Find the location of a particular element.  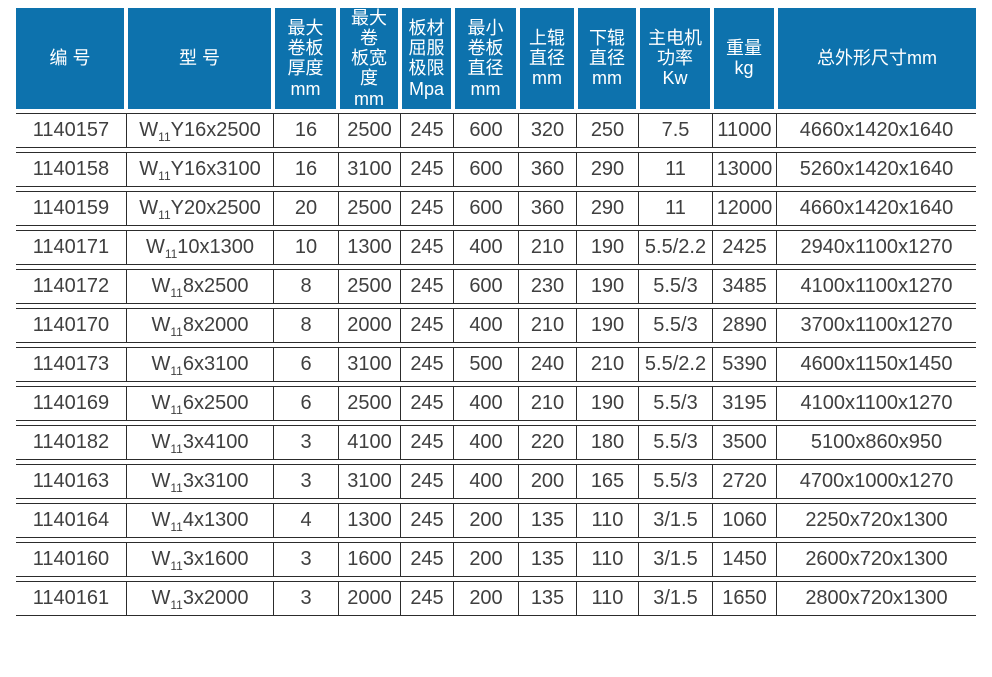

cell-weight: 3485 is located at coordinates (744, 286).